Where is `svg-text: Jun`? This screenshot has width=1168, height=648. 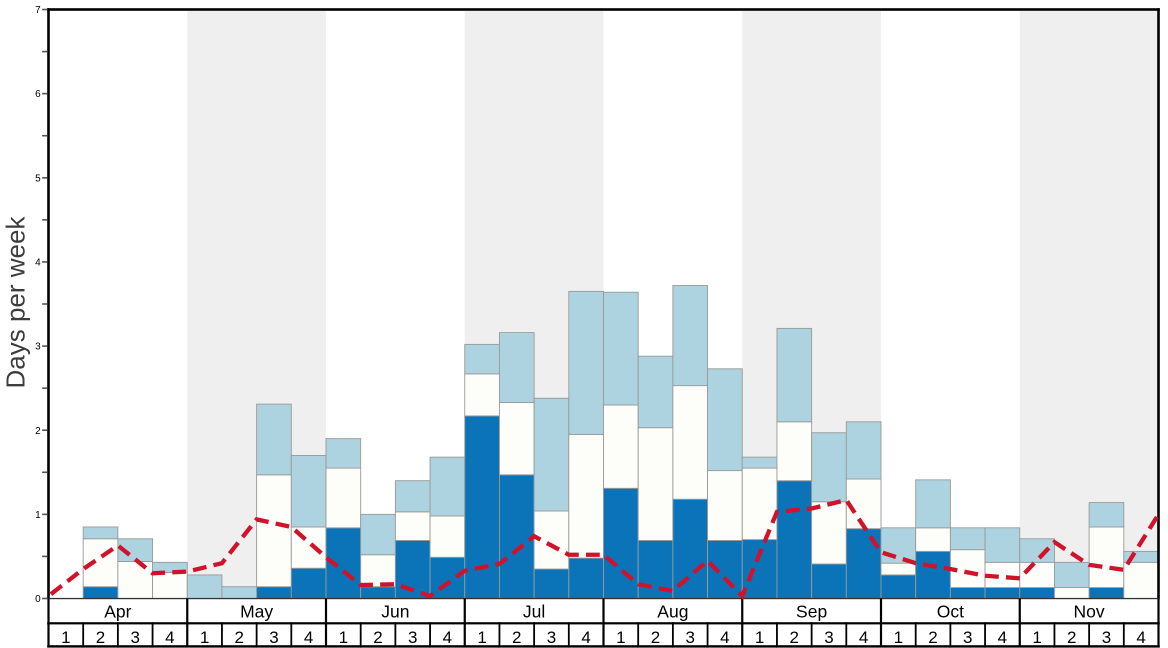 svg-text: Jun is located at coordinates (395, 612).